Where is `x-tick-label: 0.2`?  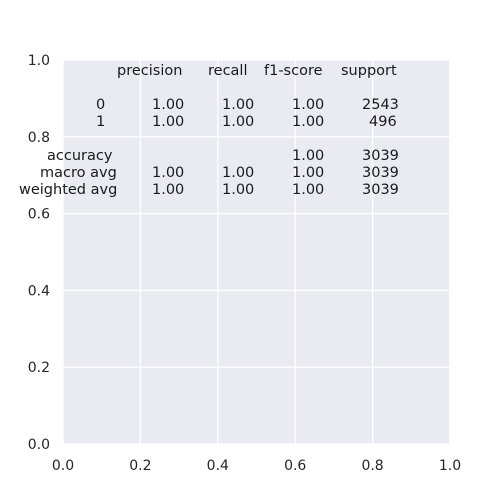
x-tick-label: 0.2 is located at coordinates (140, 466).